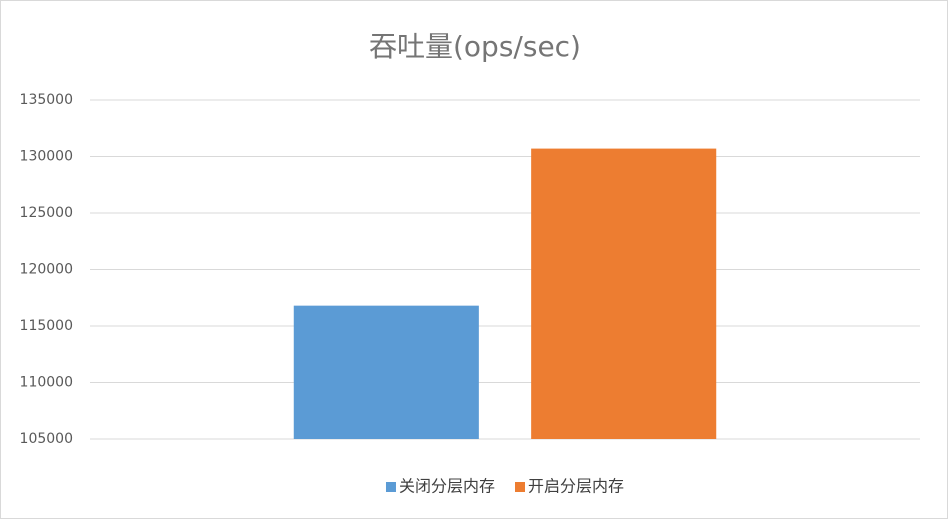 The image size is (949, 524). Describe the element at coordinates (447, 486) in the screenshot. I see `legend-label: 关闭分层内存` at that location.